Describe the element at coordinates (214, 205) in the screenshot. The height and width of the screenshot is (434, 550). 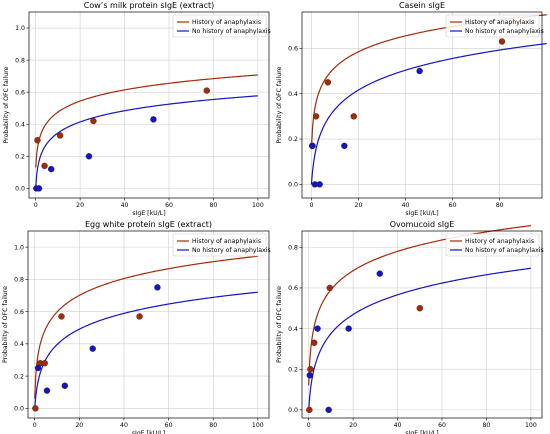
I see `x-tick-label: 80` at that location.